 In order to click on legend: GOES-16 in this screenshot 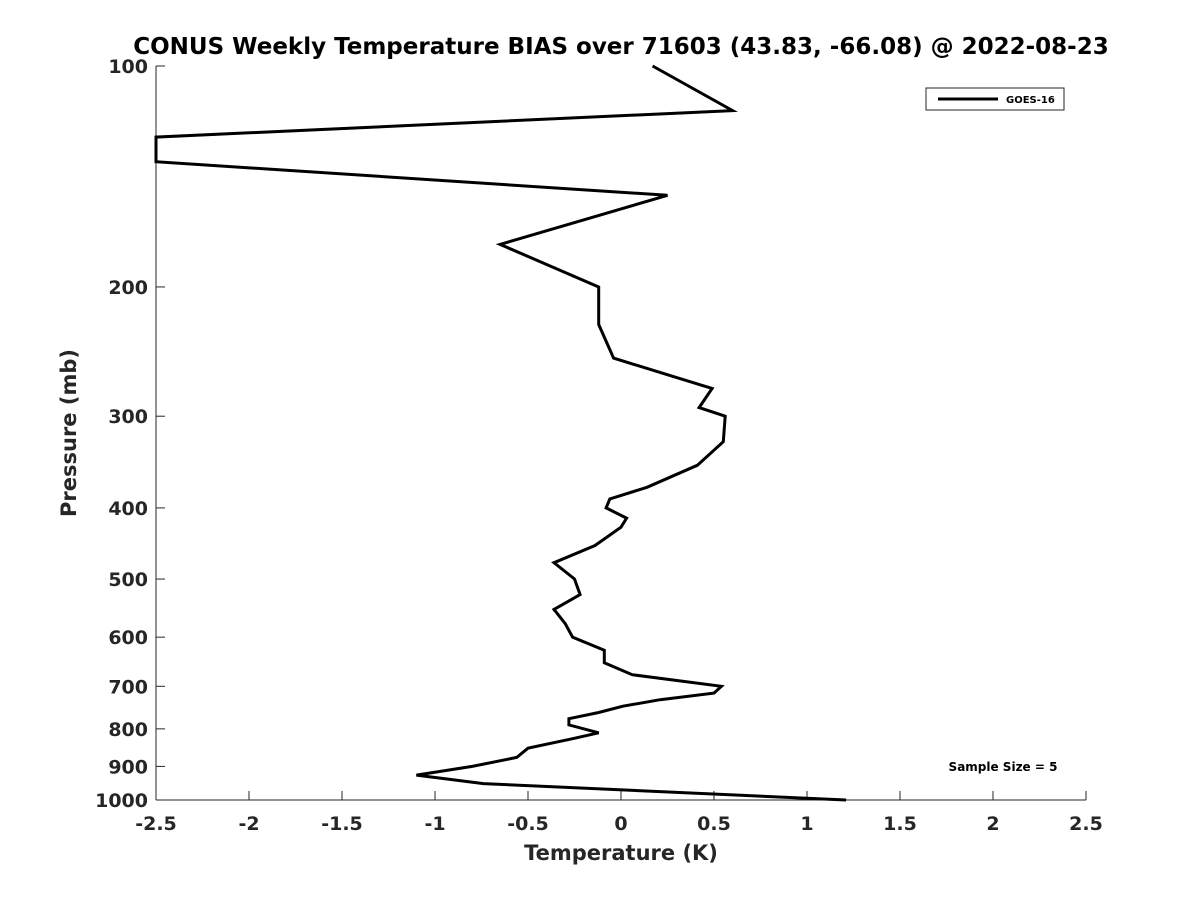, I will do `click(995, 99)`.